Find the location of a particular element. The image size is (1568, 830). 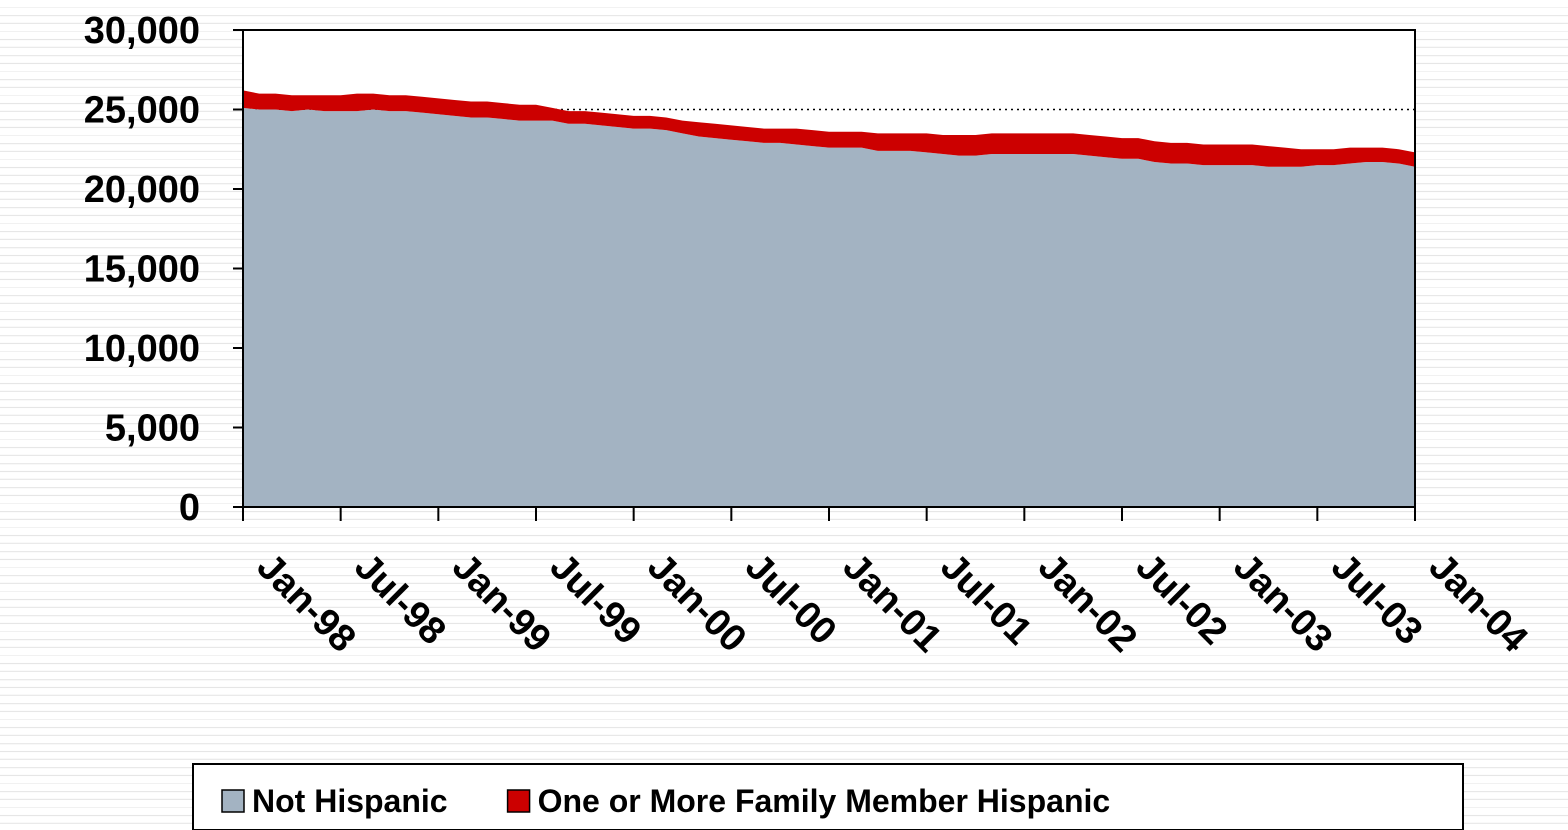

x-tick-label: Jul-03 is located at coordinates (1376, 599).